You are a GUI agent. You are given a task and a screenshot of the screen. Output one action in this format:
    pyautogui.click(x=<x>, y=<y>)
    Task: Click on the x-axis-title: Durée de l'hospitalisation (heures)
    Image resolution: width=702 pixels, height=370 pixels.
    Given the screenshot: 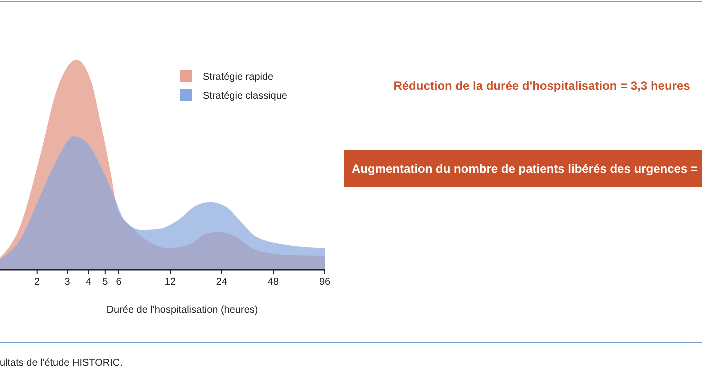 What is the action you would take?
    pyautogui.click(x=182, y=310)
    